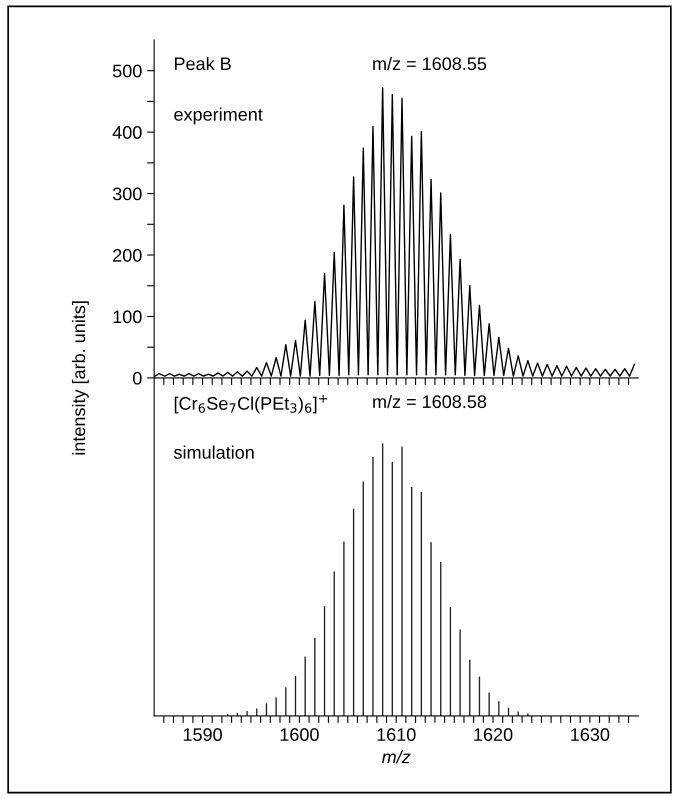 The image size is (679, 799). I want to click on annotation: Peak B, so click(202, 63).